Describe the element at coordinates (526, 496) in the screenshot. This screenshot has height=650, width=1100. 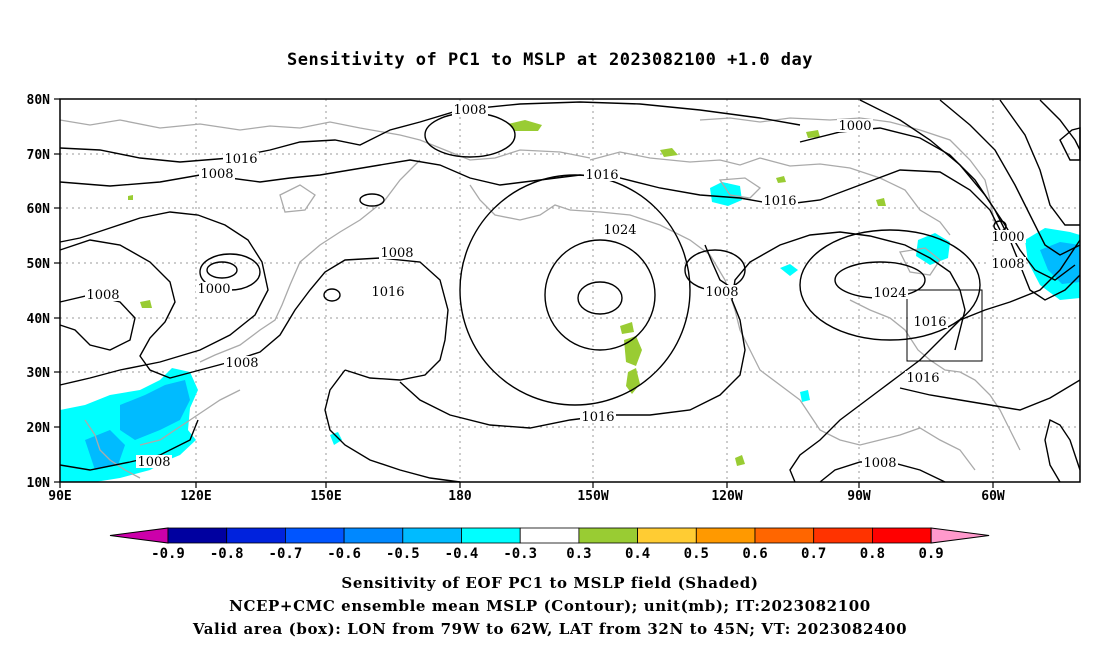
I see `longitude-labels: 90E 120E 150E 180 150W 120W 90W 60W` at that location.